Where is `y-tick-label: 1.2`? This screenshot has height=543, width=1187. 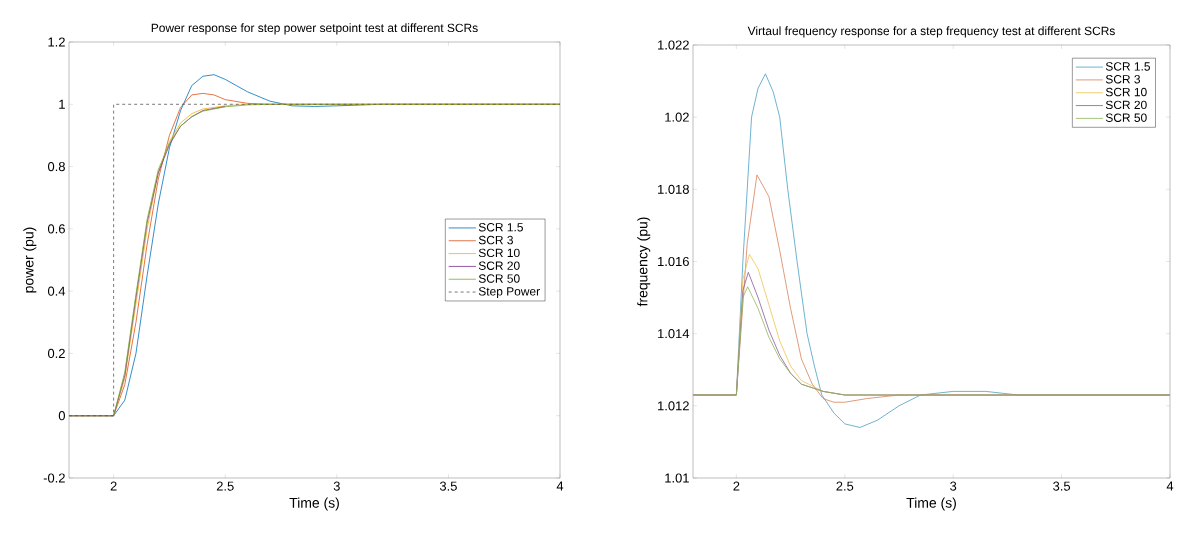
y-tick-label: 1.2 is located at coordinates (56, 42).